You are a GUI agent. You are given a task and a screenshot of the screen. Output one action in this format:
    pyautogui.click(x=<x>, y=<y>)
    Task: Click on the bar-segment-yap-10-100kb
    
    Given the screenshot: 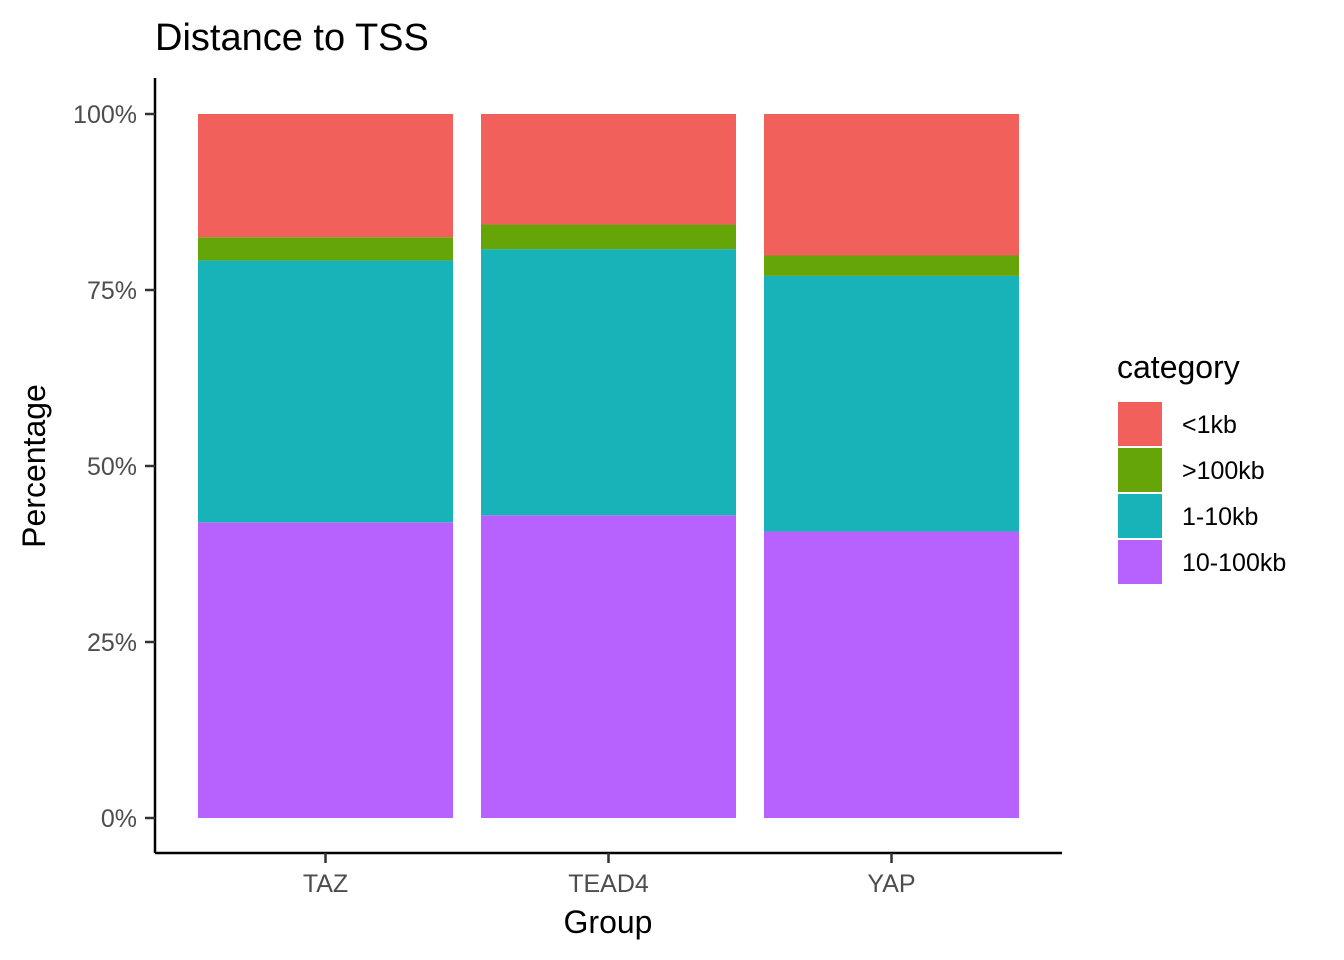 What is the action you would take?
    pyautogui.click(x=891, y=674)
    